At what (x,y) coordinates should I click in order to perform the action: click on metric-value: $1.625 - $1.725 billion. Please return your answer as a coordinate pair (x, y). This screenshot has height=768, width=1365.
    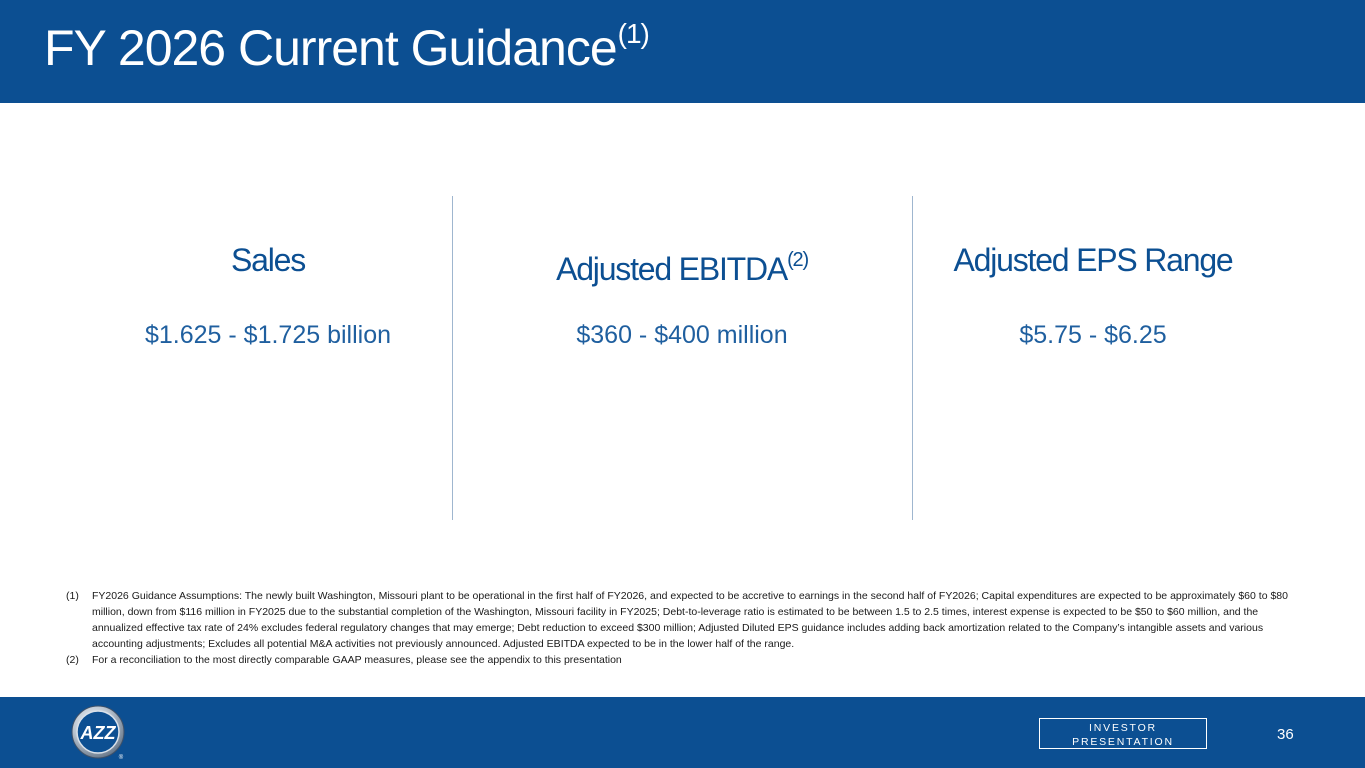
    Looking at the image, I should click on (268, 335).